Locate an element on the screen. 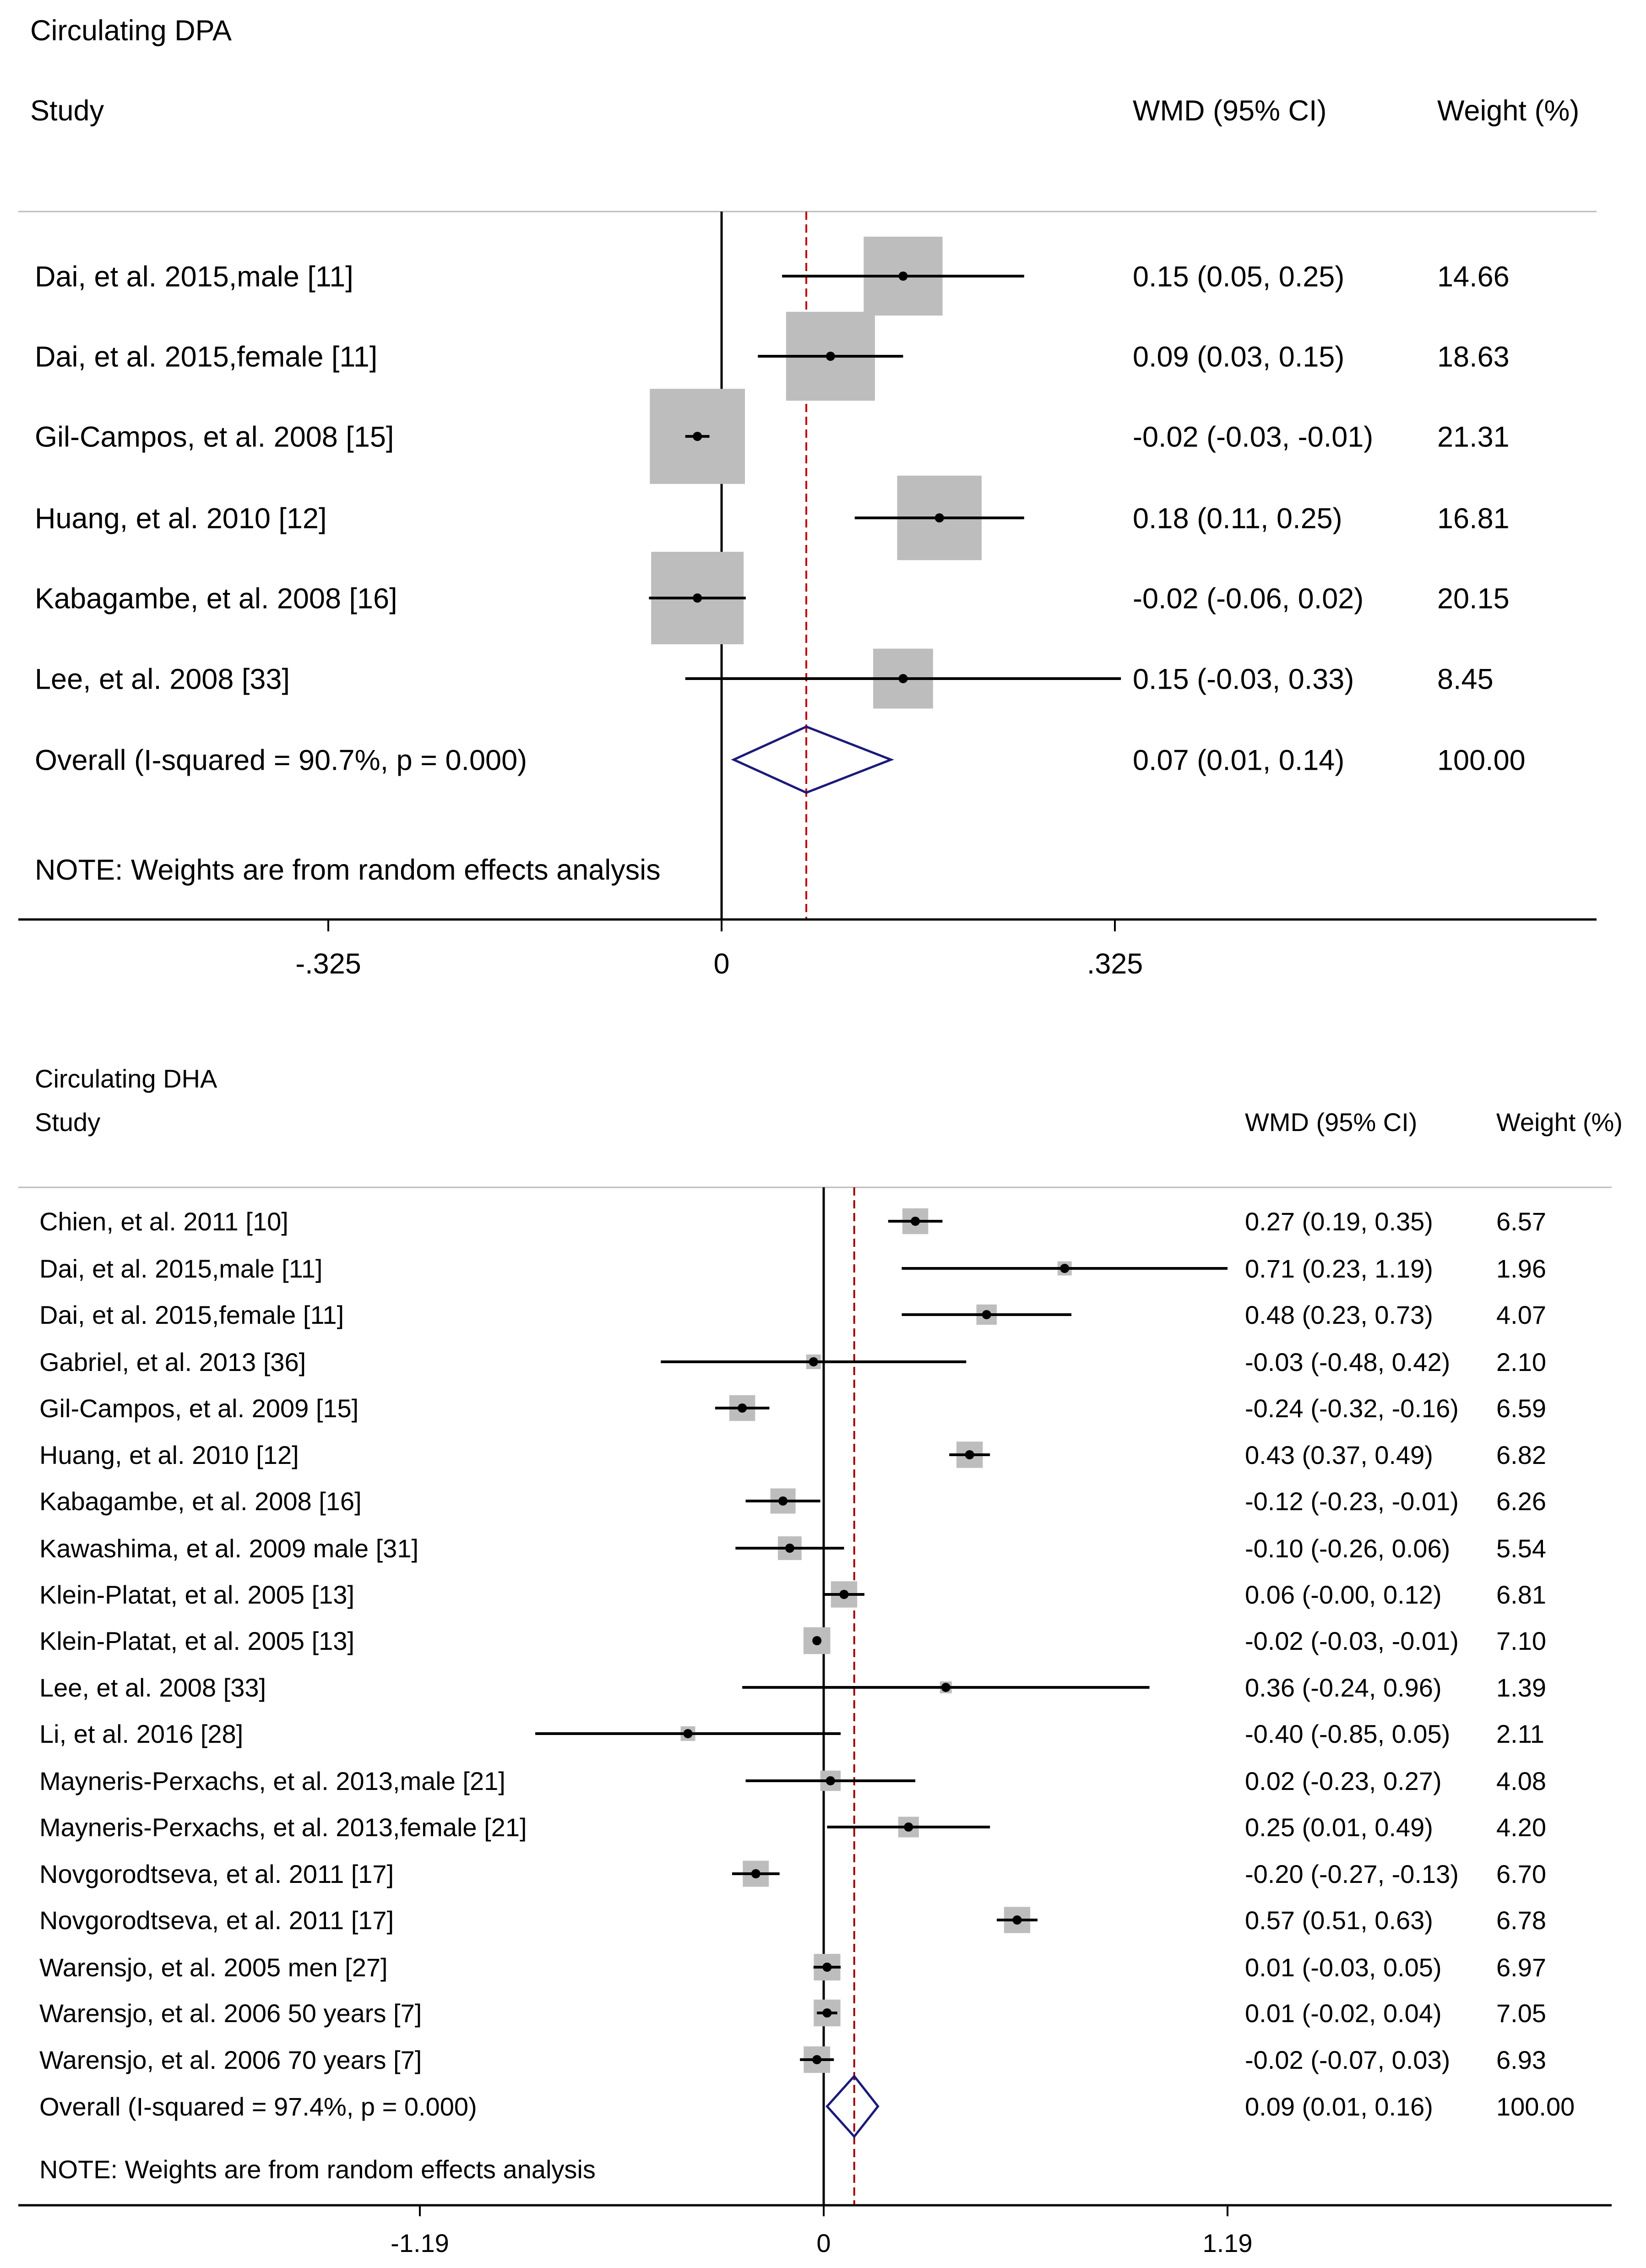  wmd-value: -0.03 (-0.48, 0.42) is located at coordinates (1348, 1362).